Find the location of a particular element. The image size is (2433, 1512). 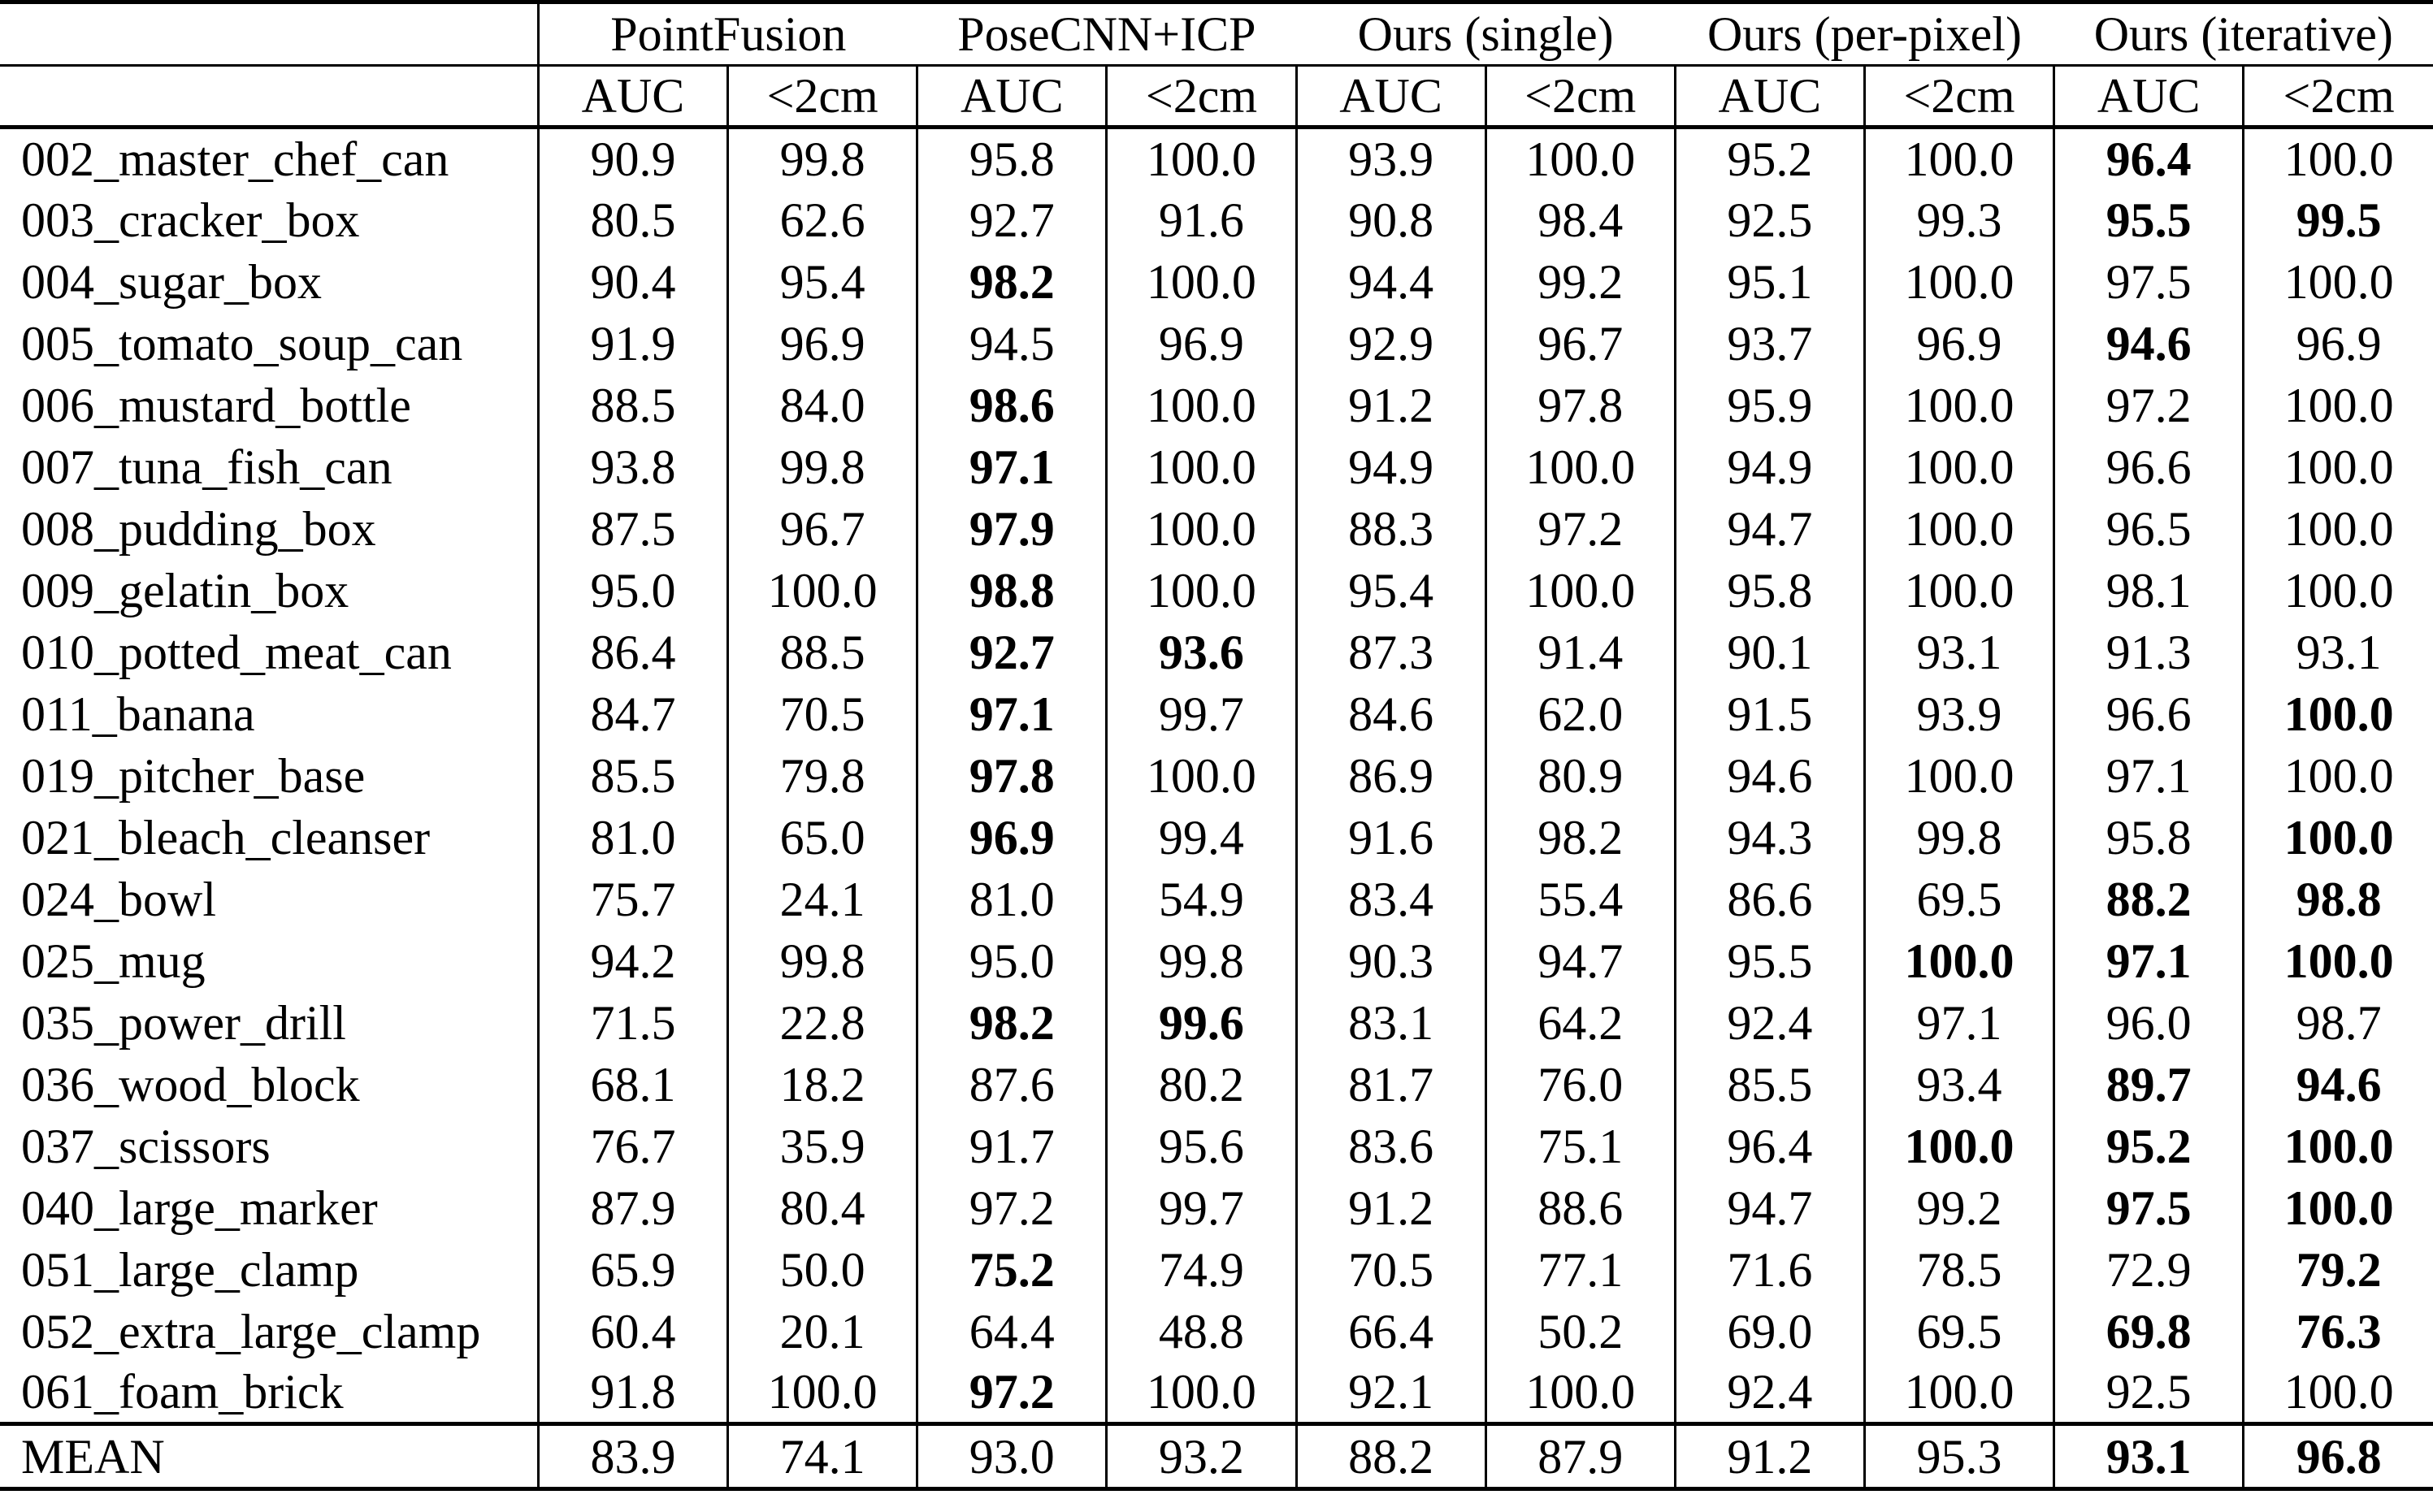

value-cell: 70.5 is located at coordinates (821, 713).